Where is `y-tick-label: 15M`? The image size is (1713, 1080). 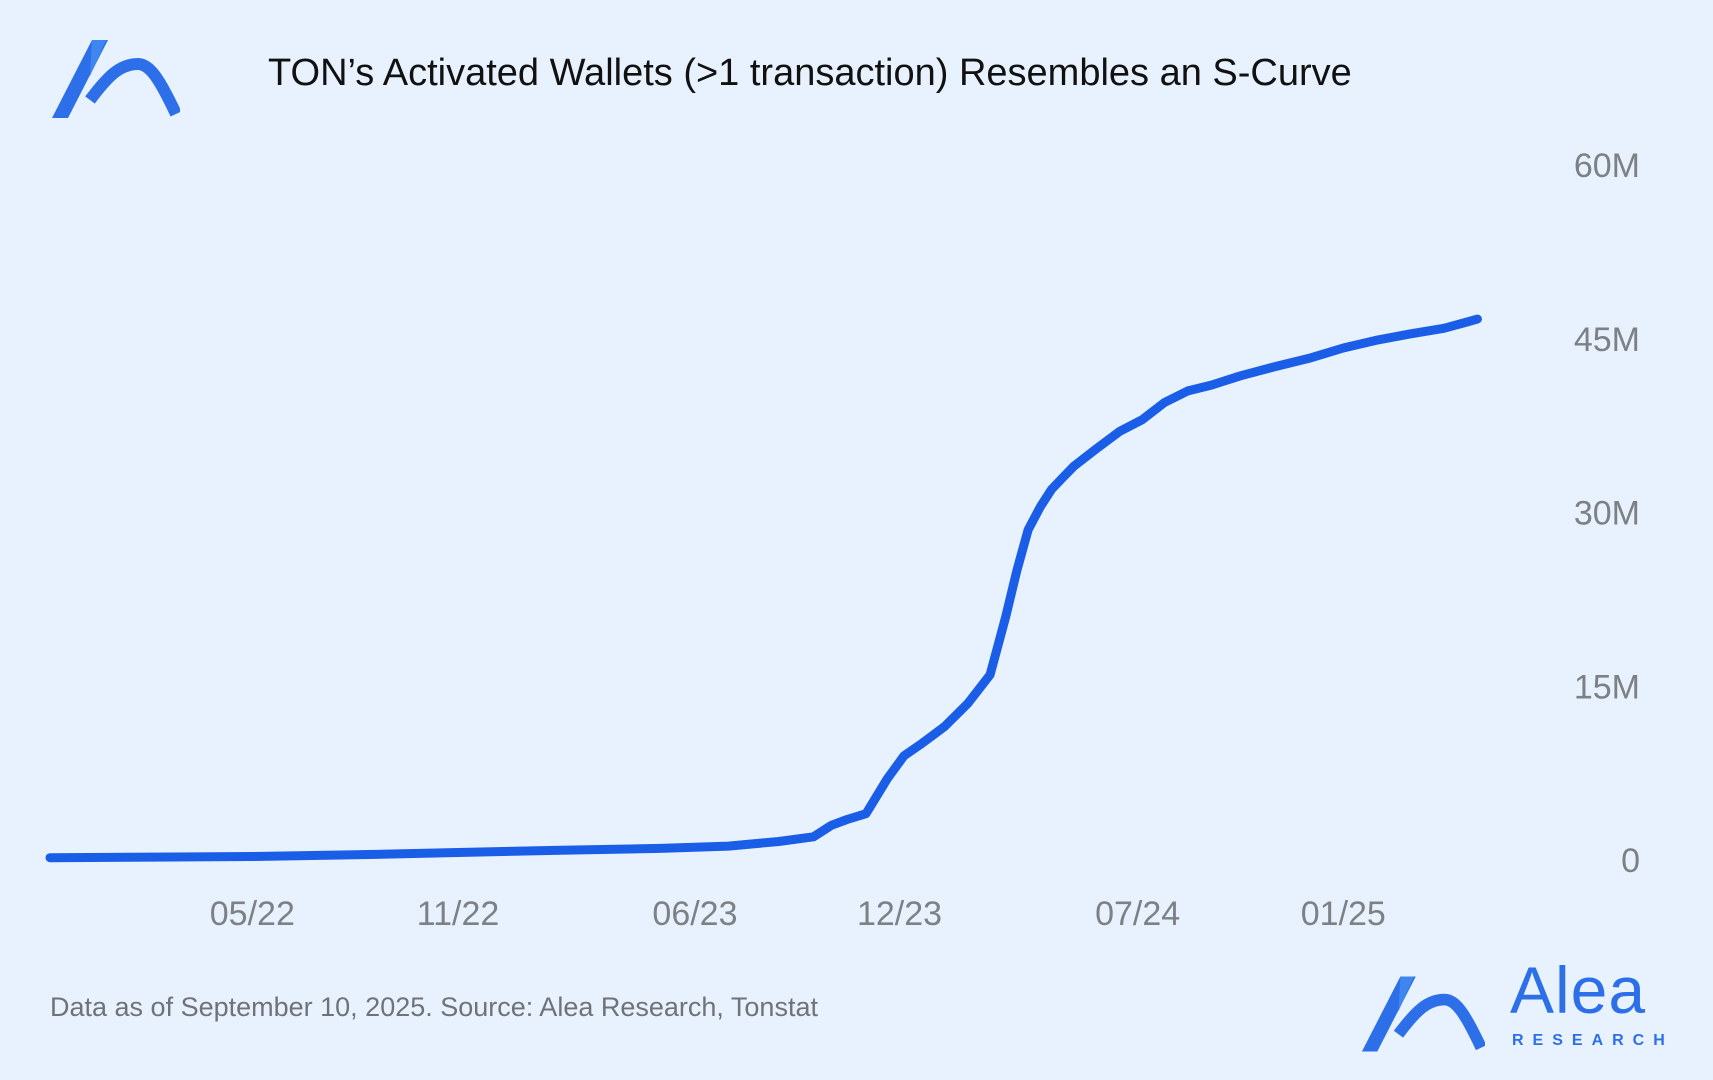
y-tick-label: 15M is located at coordinates (1607, 687).